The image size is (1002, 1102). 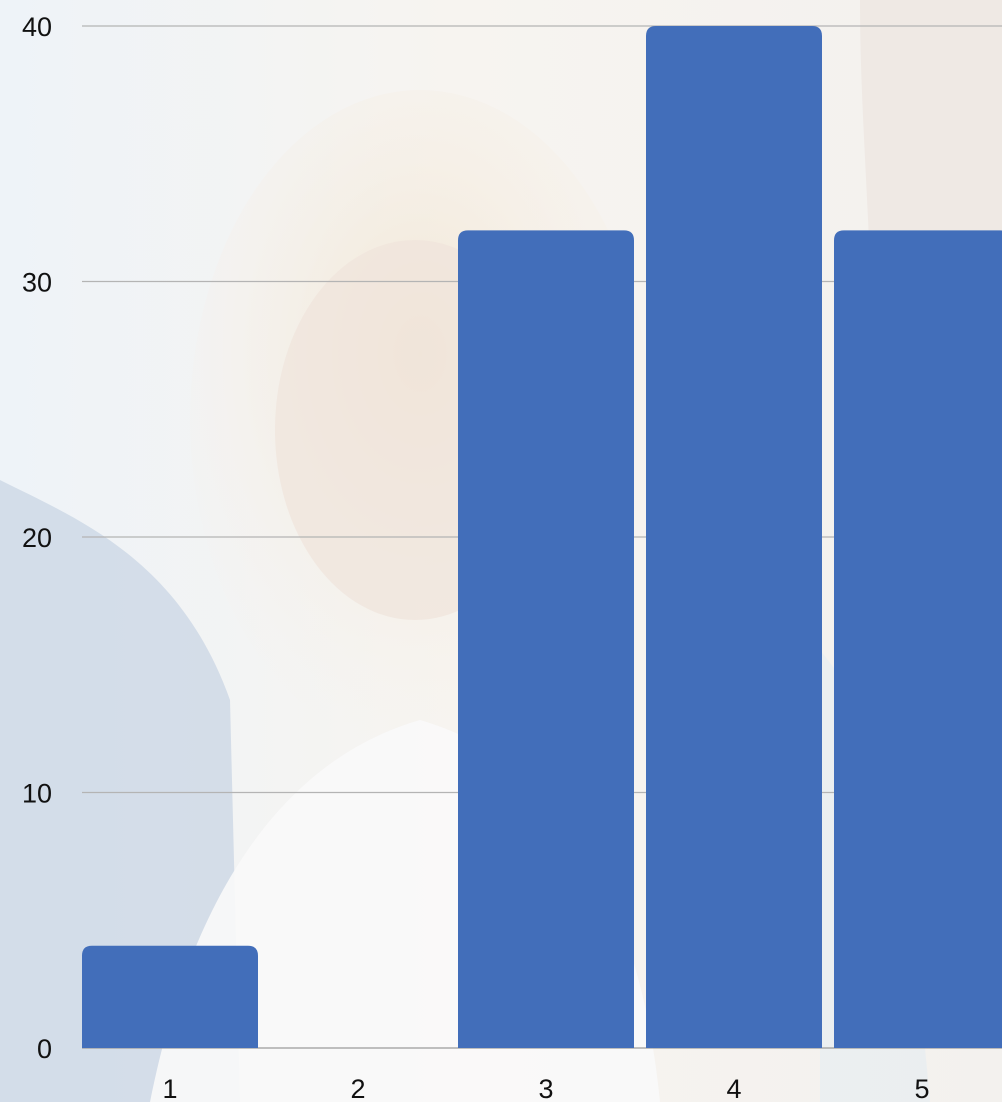 I want to click on y-axis-ticks: 0 10 20 30 40, so click(x=37, y=538).